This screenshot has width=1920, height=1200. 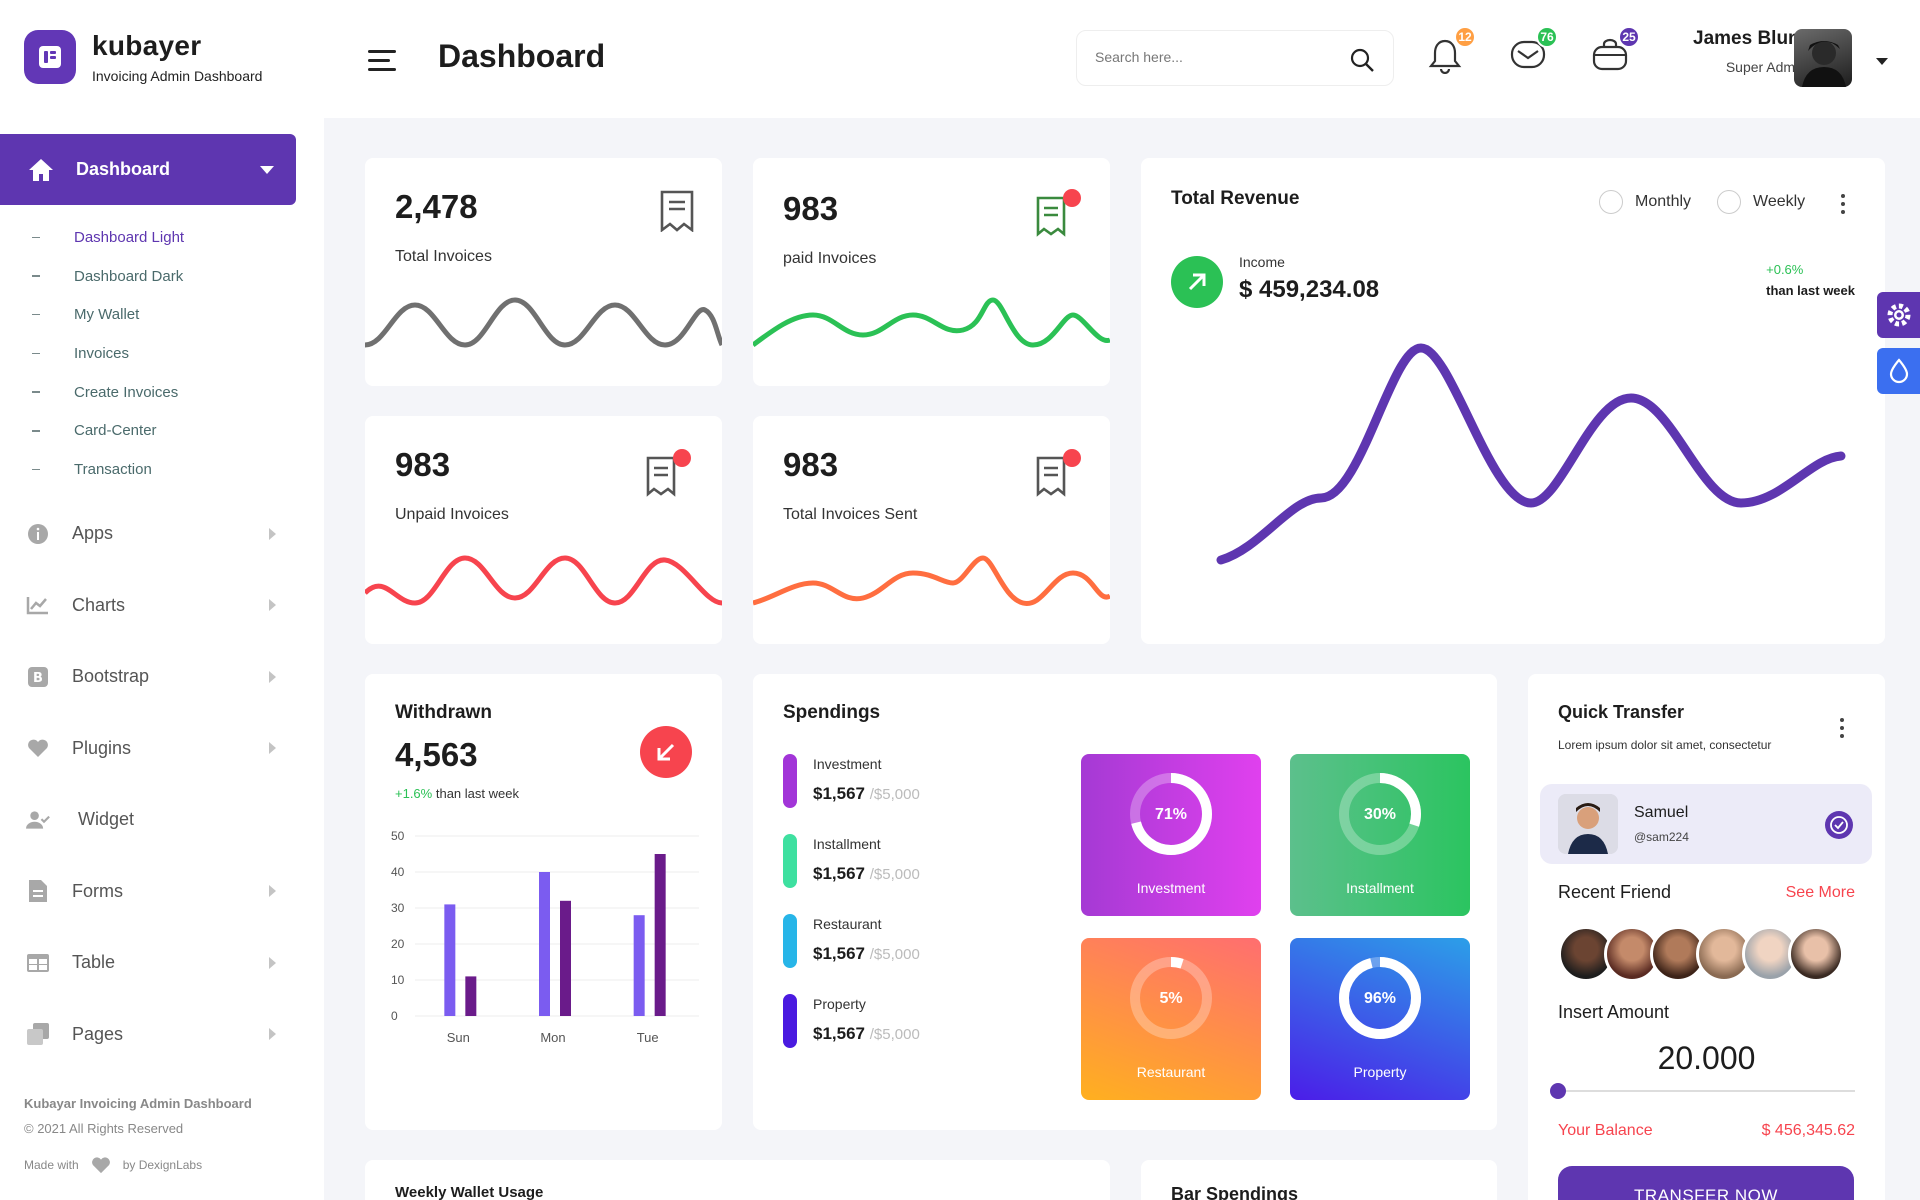 I want to click on income-up-icon, so click(x=1197, y=282).